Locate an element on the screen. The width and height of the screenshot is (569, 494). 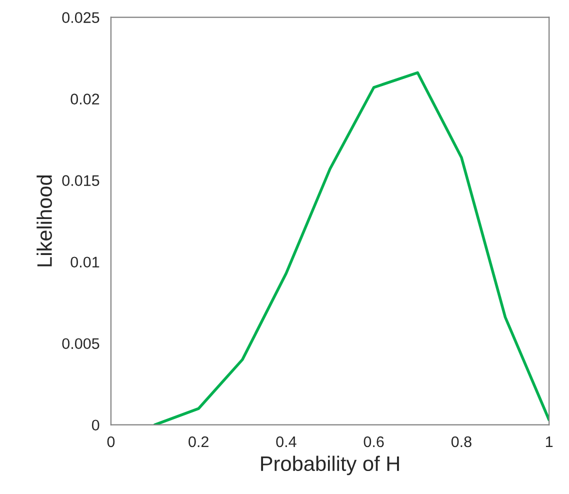
y-tick-label: 0.005 is located at coordinates (81, 344).